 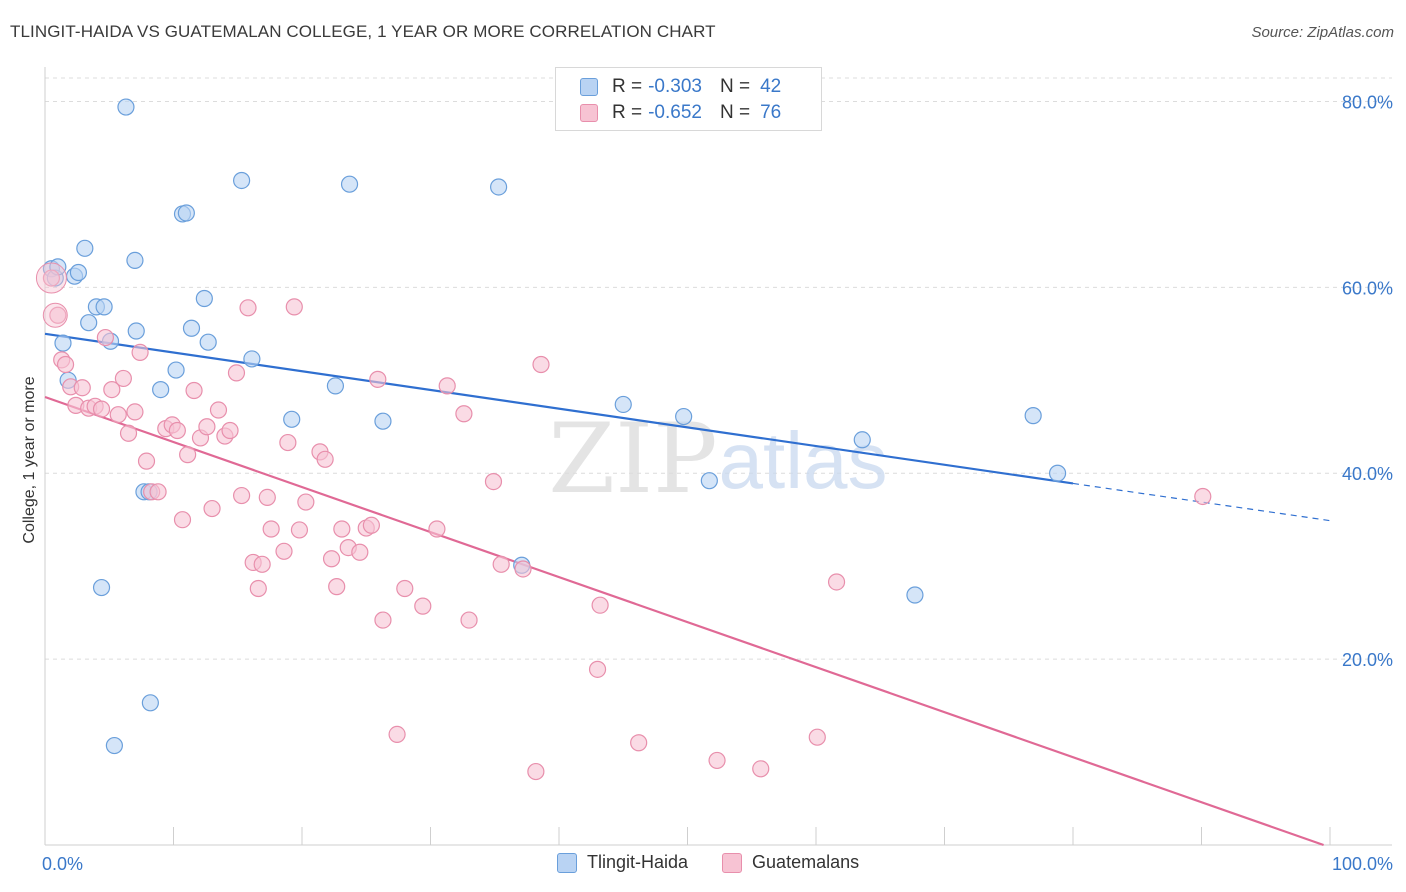 I want to click on legend-item-tlingit-haida: Tlingit-Haida, so click(x=622, y=862).